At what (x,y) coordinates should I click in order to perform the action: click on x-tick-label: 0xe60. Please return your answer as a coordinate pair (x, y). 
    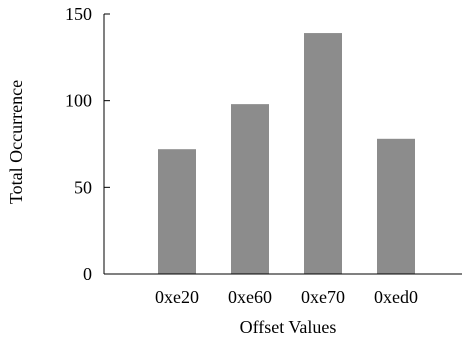
    Looking at the image, I should click on (250, 297).